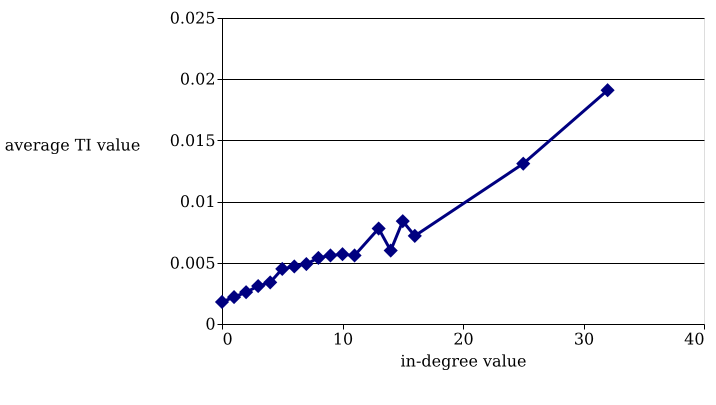 The height and width of the screenshot is (405, 716). Describe the element at coordinates (694, 339) in the screenshot. I see `x-tick-label: 40` at that location.